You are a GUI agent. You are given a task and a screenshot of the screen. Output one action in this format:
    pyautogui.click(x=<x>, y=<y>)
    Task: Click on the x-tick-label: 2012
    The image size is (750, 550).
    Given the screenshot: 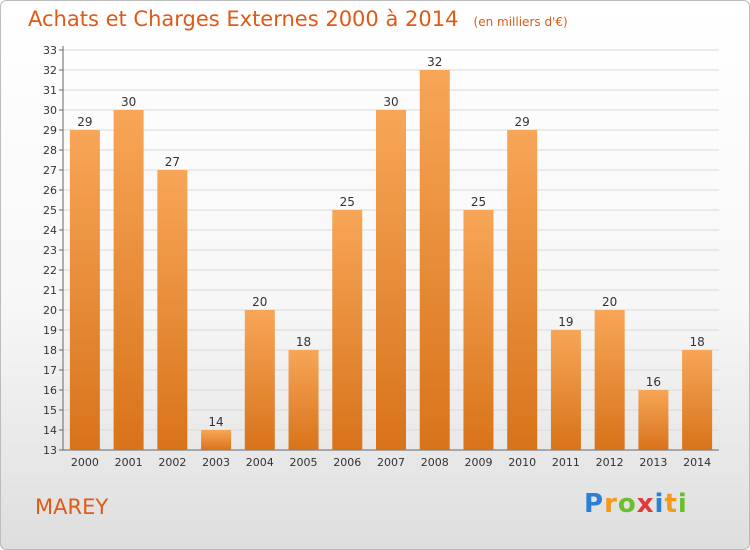 What is the action you would take?
    pyautogui.click(x=610, y=462)
    